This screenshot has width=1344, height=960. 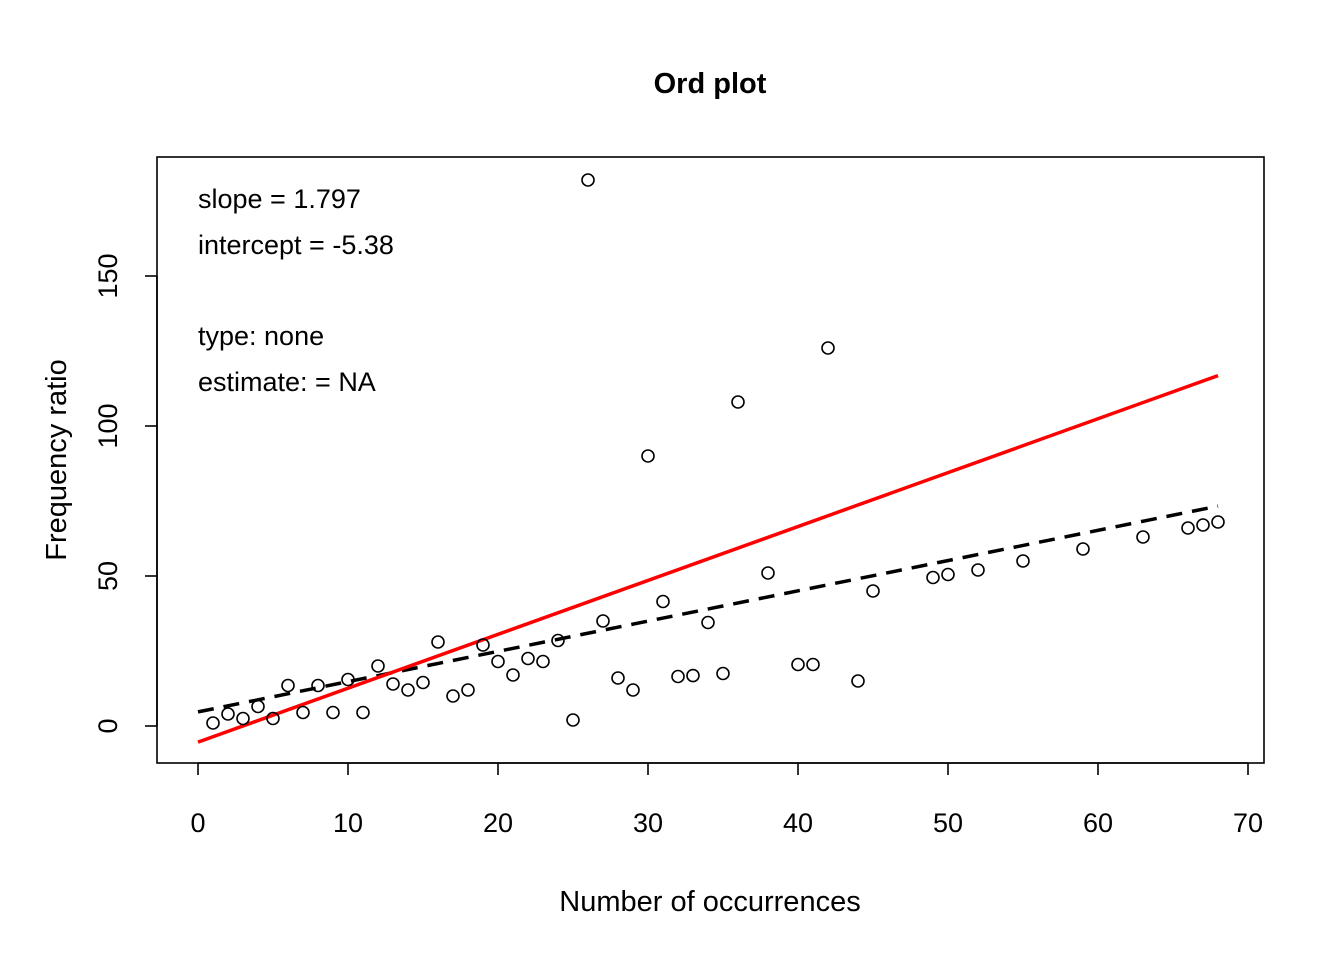 I want to click on y-tick-label: 50, so click(x=108, y=576).